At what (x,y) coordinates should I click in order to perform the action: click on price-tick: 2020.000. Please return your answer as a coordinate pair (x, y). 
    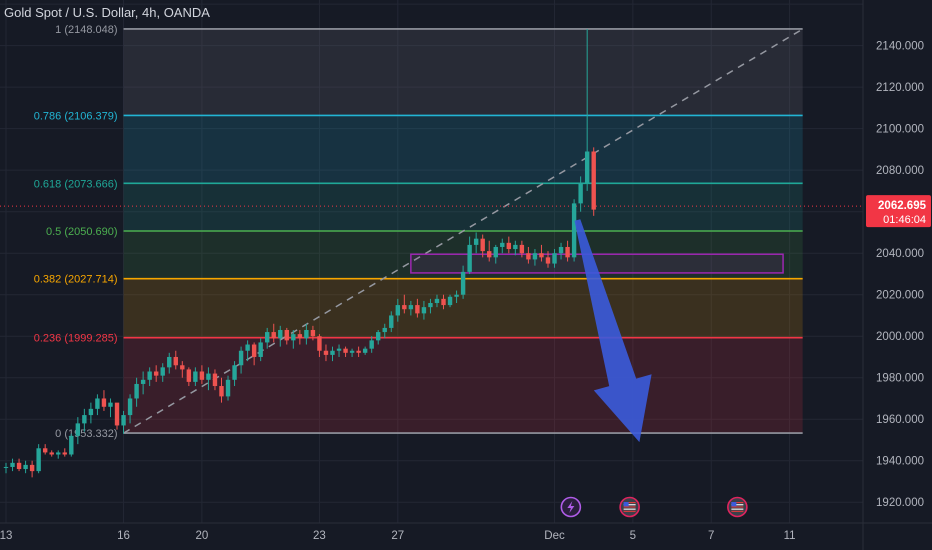
    Looking at the image, I should click on (900, 296).